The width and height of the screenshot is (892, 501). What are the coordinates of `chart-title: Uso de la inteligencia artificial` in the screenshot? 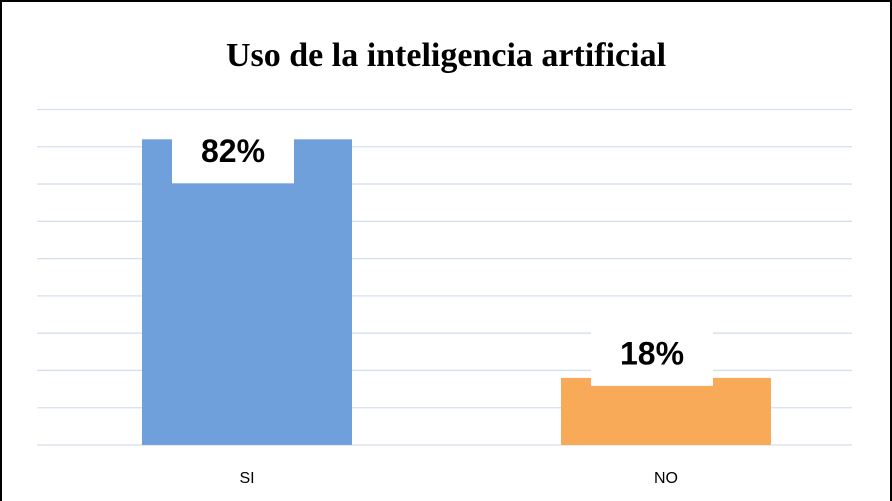 It's located at (446, 55).